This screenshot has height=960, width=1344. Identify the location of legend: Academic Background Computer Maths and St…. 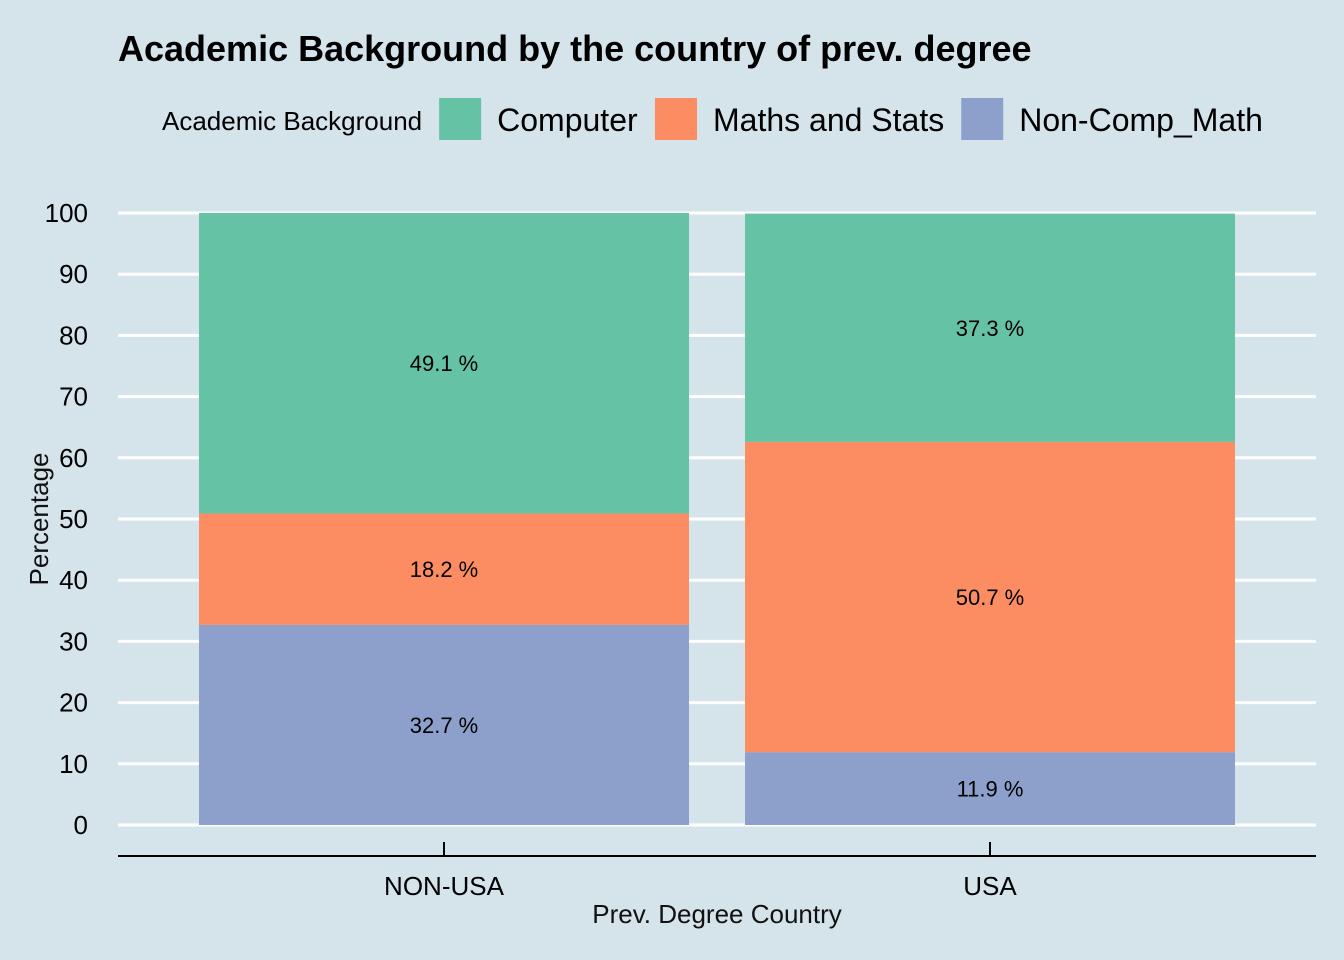
(712, 119).